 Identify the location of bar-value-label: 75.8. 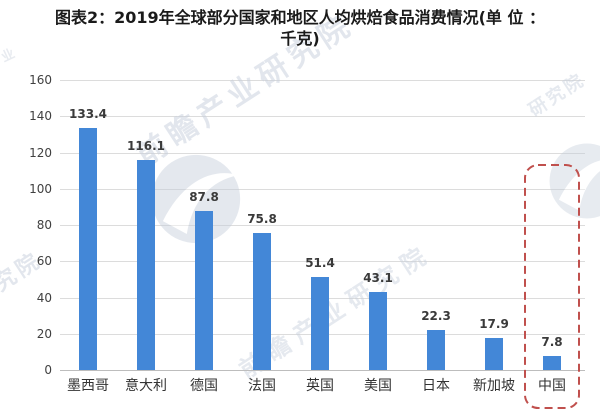
(262, 218).